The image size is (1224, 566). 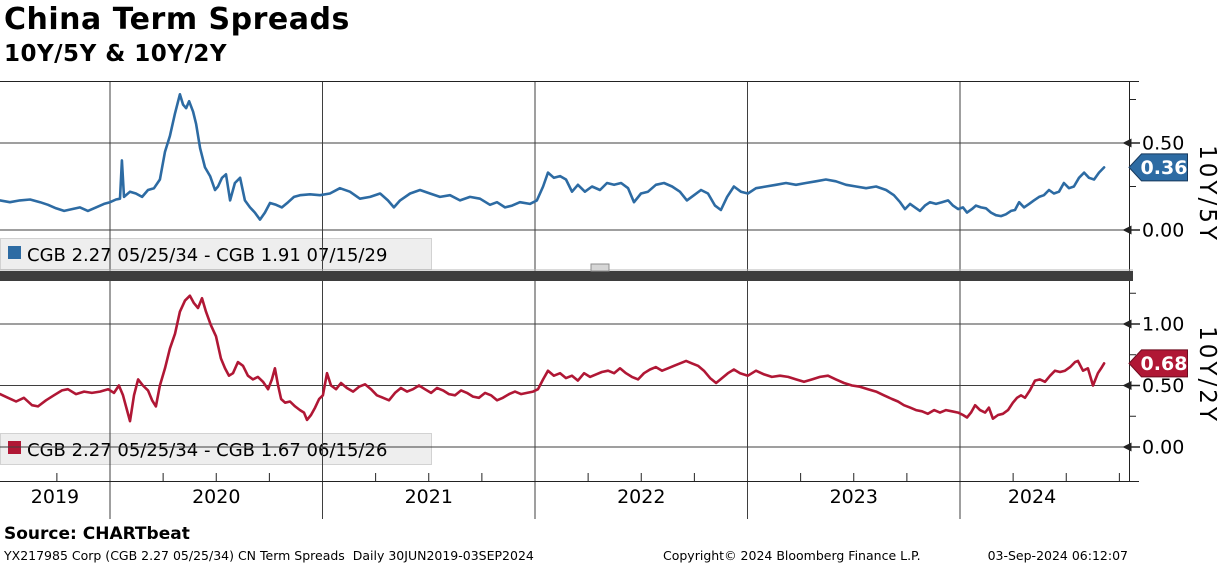 I want to click on source-line: Source: CHARTbeat, so click(x=97, y=534).